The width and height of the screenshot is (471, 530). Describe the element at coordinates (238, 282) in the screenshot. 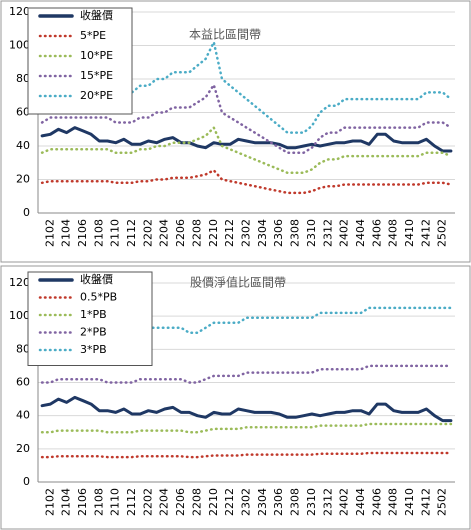

I see `annotation: 股價淨值比區間帶` at that location.